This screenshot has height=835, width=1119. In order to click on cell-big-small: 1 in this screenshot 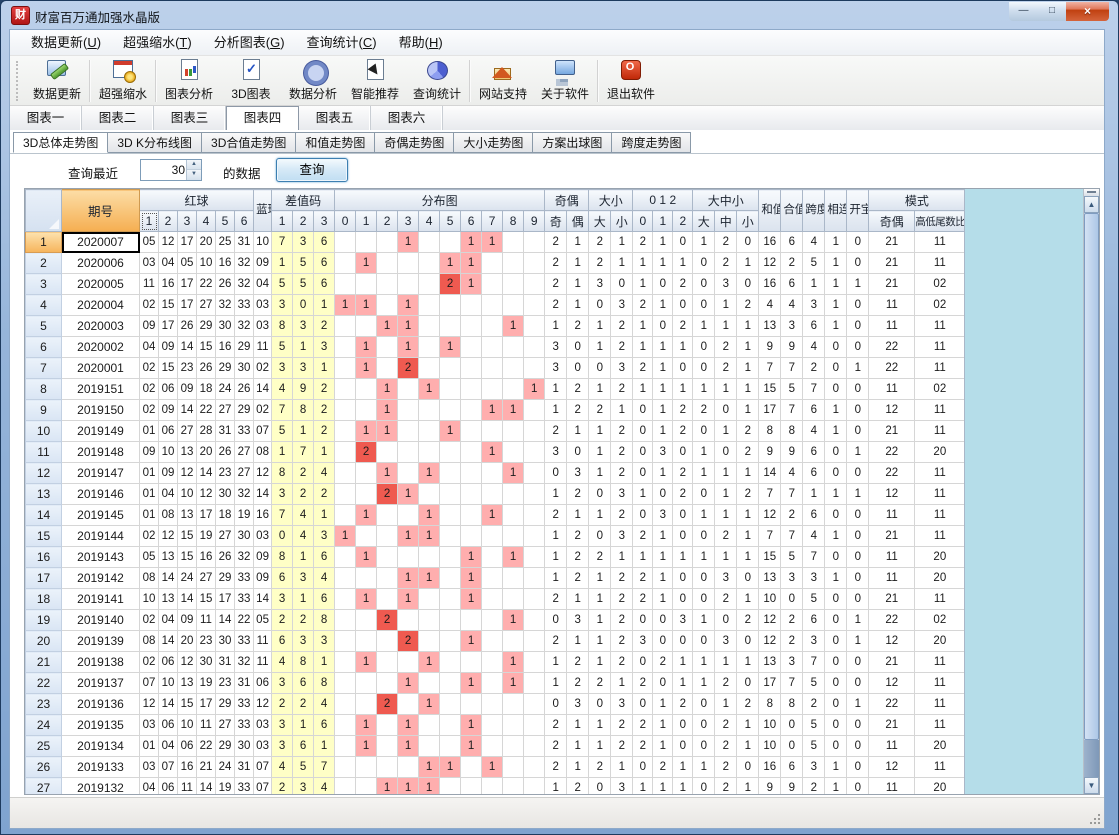, I will do `click(622, 242)`.